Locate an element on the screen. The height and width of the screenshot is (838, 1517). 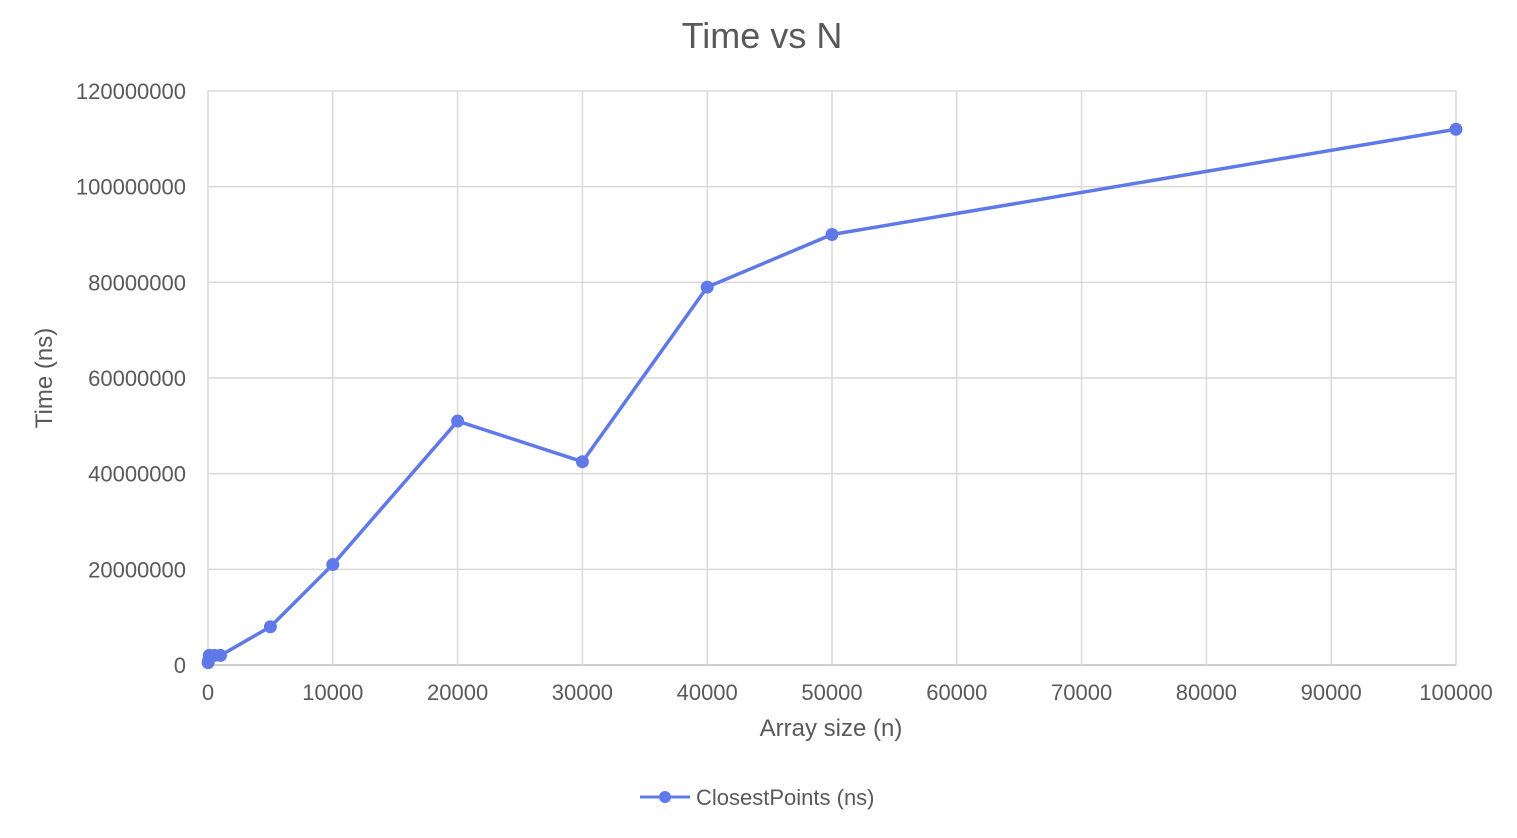
y-tick-label: 80000000 is located at coordinates (137, 282).